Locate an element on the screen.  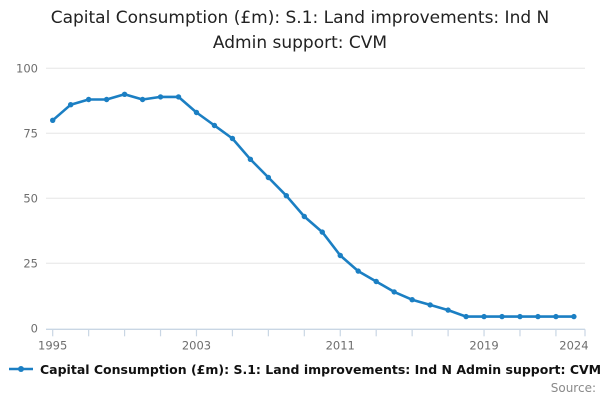
y-axis-tick-label: 75 is located at coordinates (30, 133).